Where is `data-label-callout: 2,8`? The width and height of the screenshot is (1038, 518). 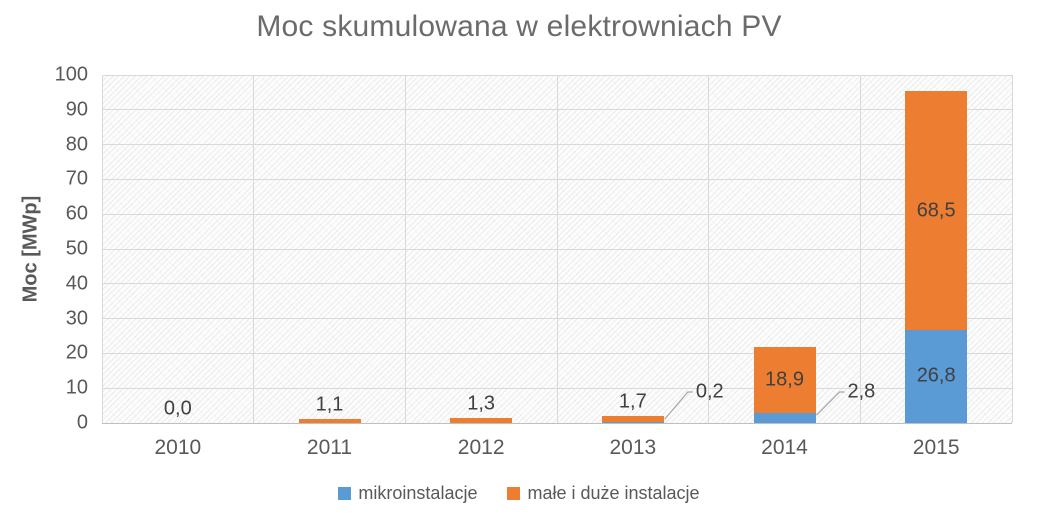
data-label-callout: 2,8 is located at coordinates (861, 391).